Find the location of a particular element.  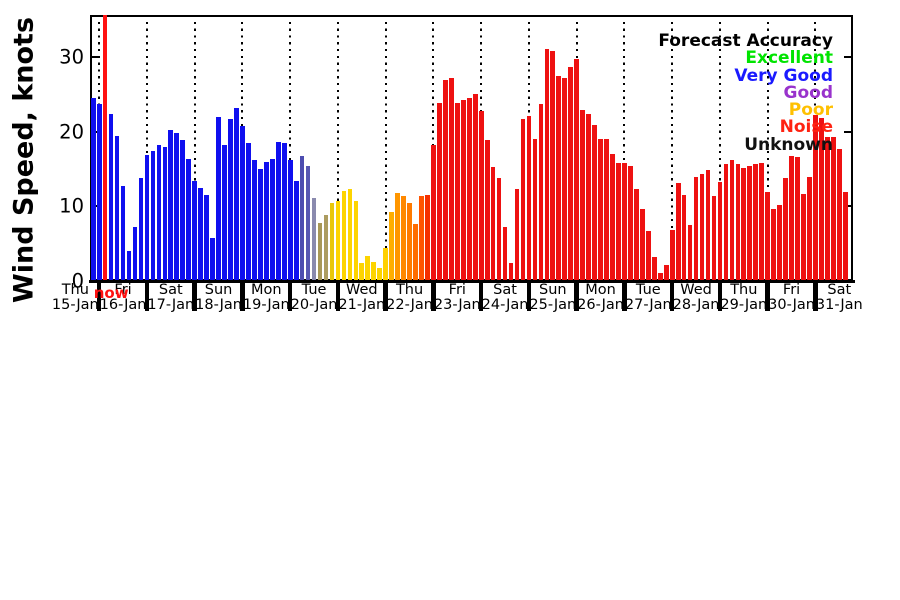

day-date: 15-Jan is located at coordinates (75, 305).